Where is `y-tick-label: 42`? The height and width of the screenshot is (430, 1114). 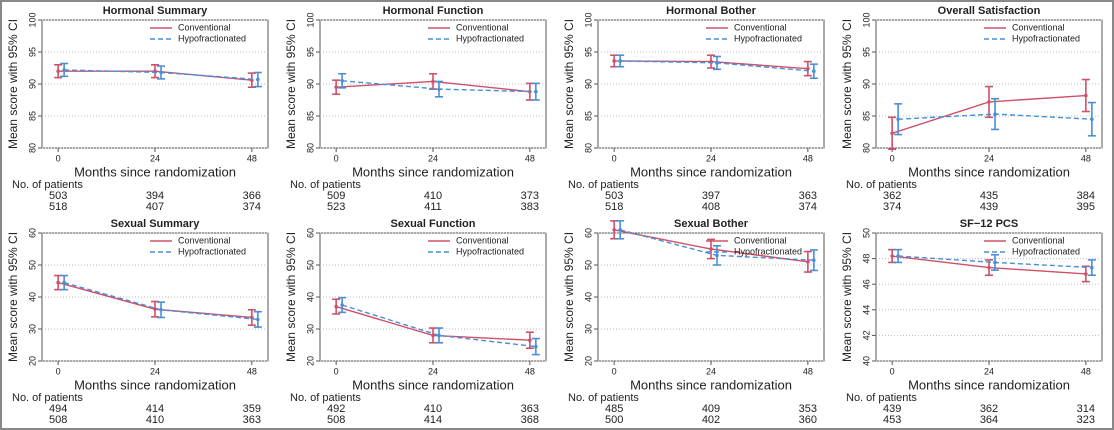 y-tick-label: 42 is located at coordinates (866, 335).